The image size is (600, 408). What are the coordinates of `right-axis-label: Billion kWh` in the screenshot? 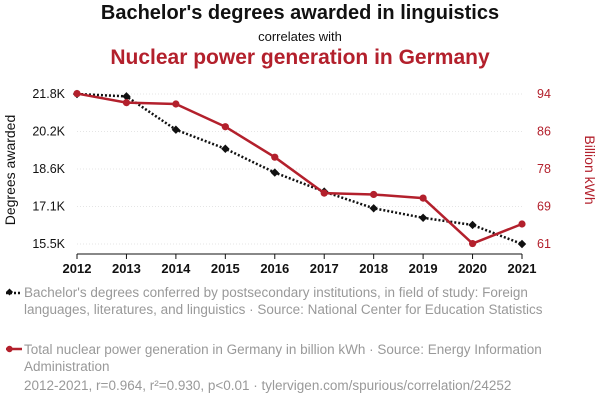 It's located at (590, 169).